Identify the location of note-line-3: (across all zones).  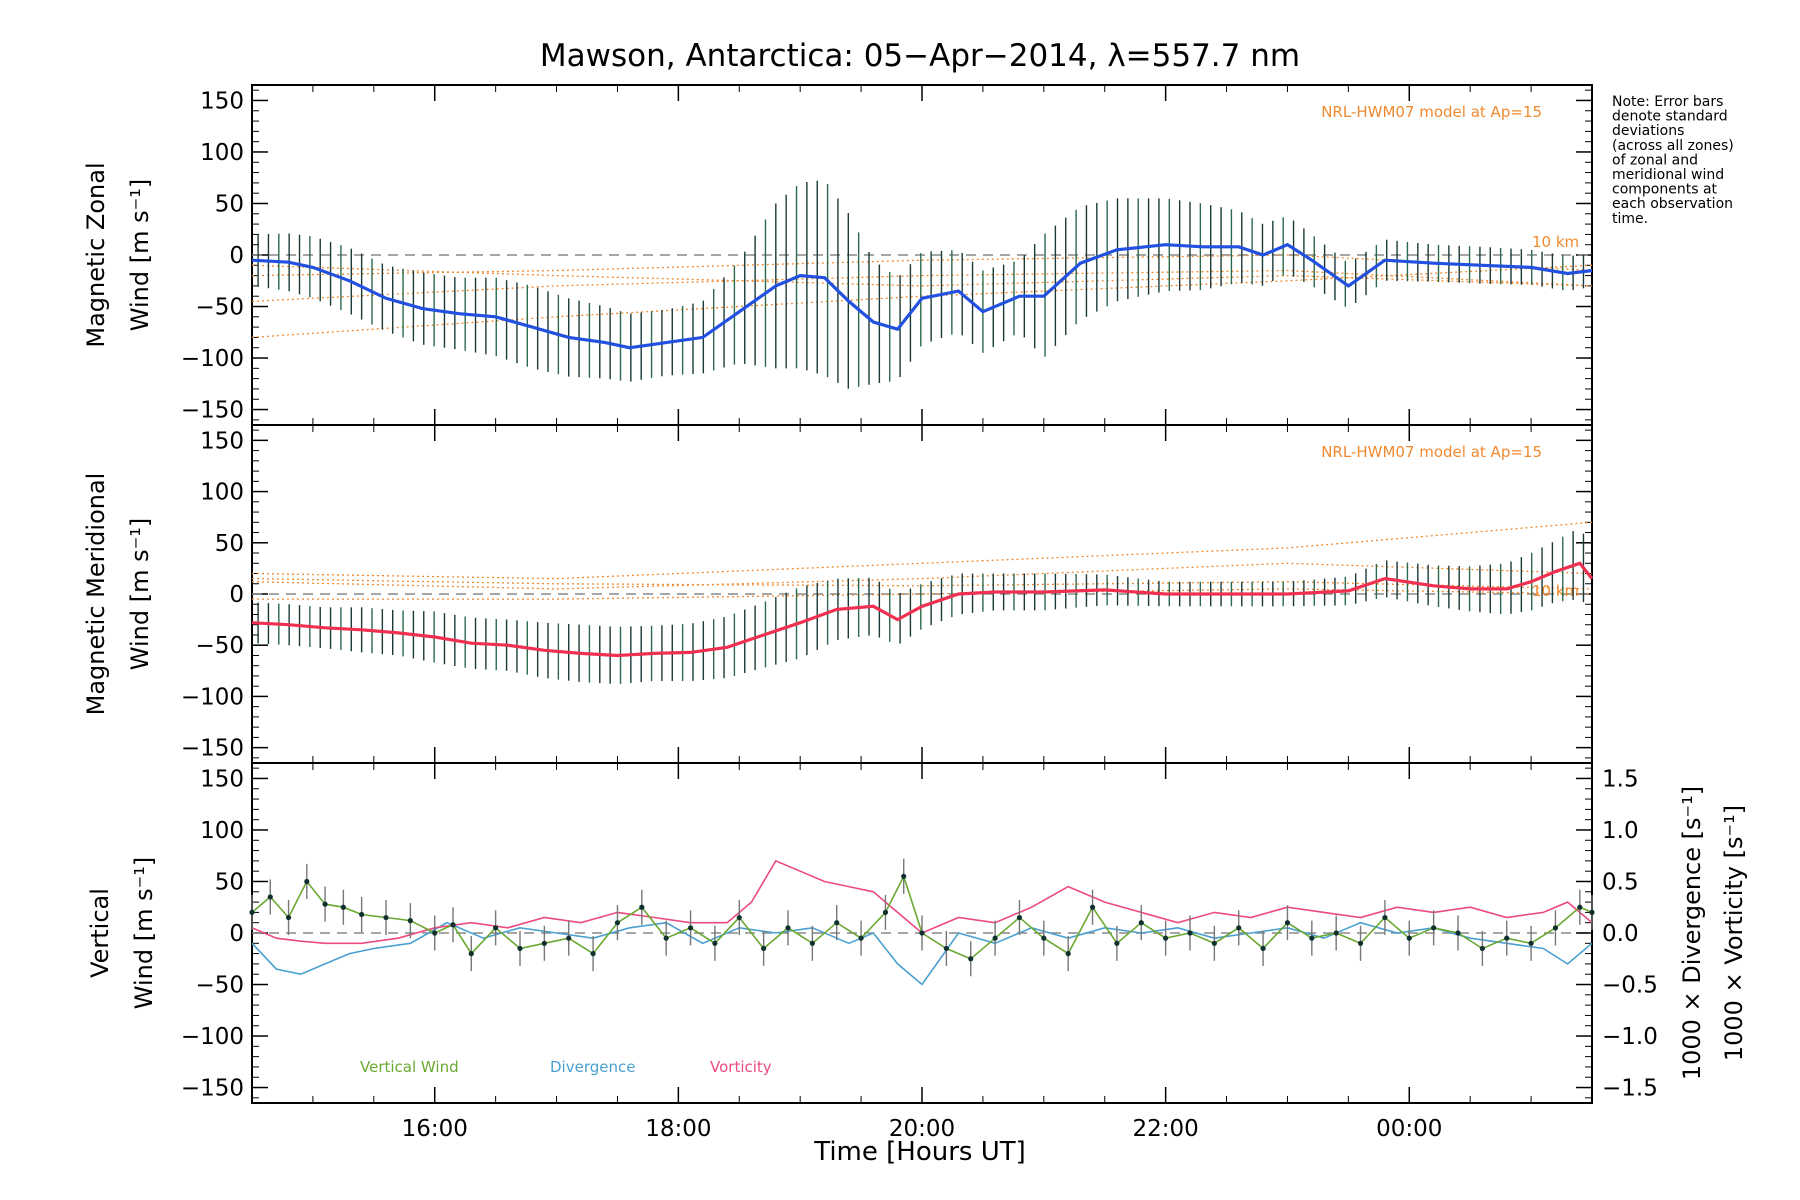
(1673, 146).